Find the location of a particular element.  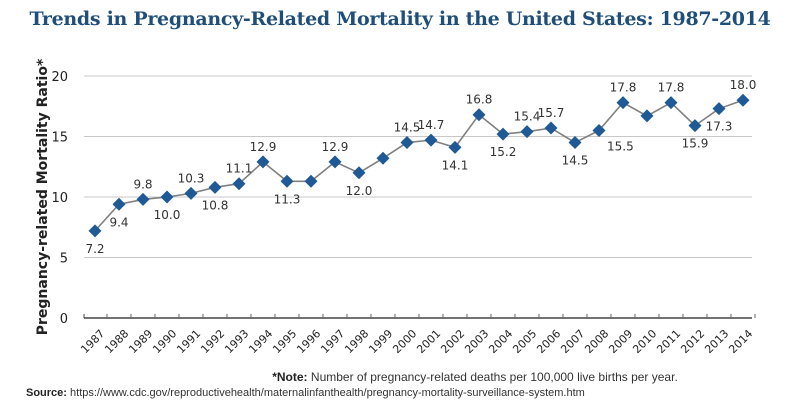

x-tick-label: 2008 is located at coordinates (596, 341).